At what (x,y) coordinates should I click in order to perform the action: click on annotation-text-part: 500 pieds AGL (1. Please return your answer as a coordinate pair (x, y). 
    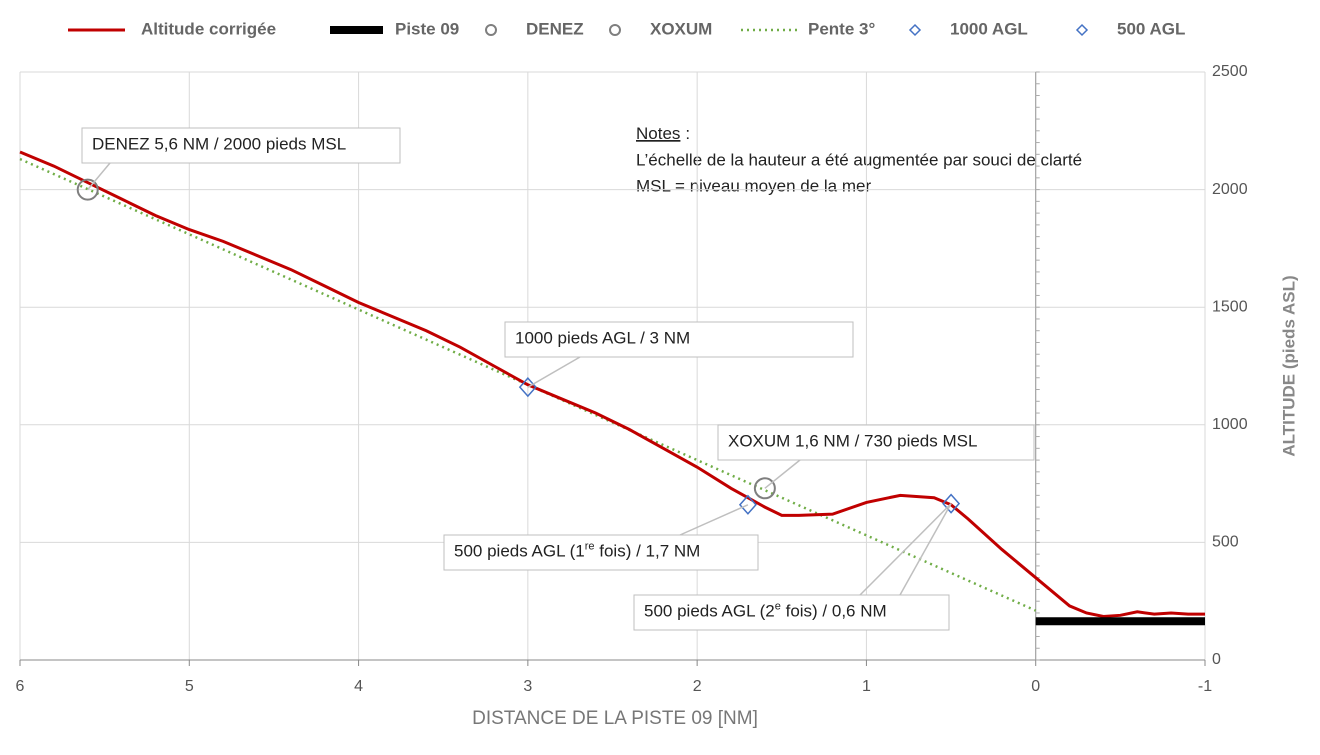
    Looking at the image, I should click on (519, 551).